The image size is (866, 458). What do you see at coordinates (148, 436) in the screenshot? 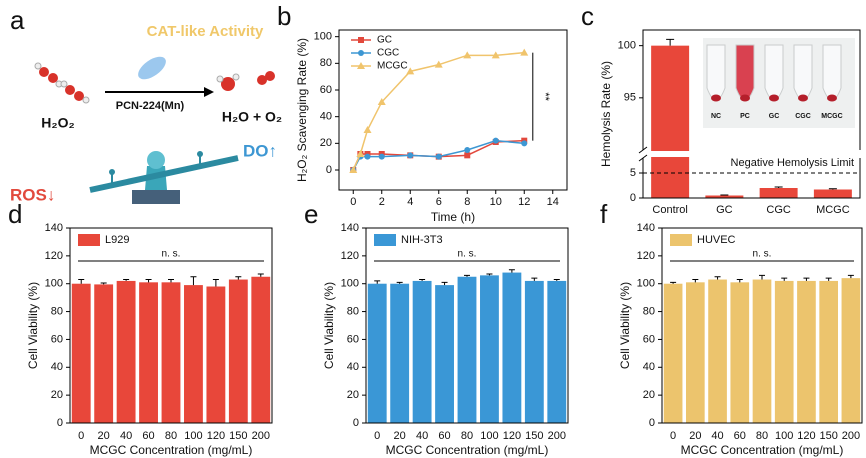
I see `x-tick-label: 60` at bounding box center [148, 436].